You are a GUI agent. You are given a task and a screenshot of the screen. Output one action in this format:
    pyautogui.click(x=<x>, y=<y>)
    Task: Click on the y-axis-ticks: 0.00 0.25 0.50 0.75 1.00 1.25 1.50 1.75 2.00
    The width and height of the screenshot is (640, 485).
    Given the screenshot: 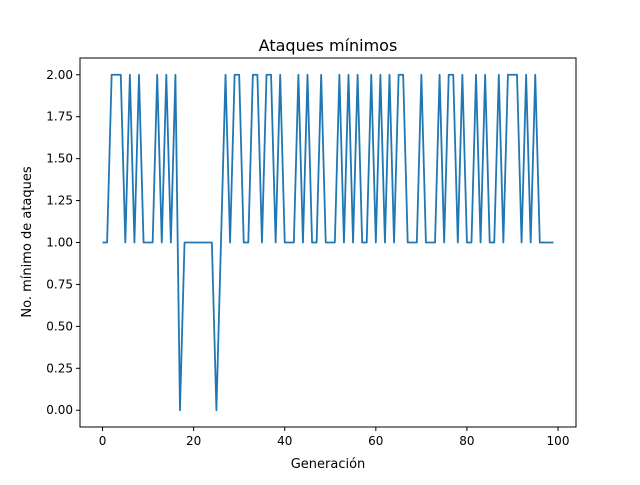 What is the action you would take?
    pyautogui.click(x=63, y=242)
    